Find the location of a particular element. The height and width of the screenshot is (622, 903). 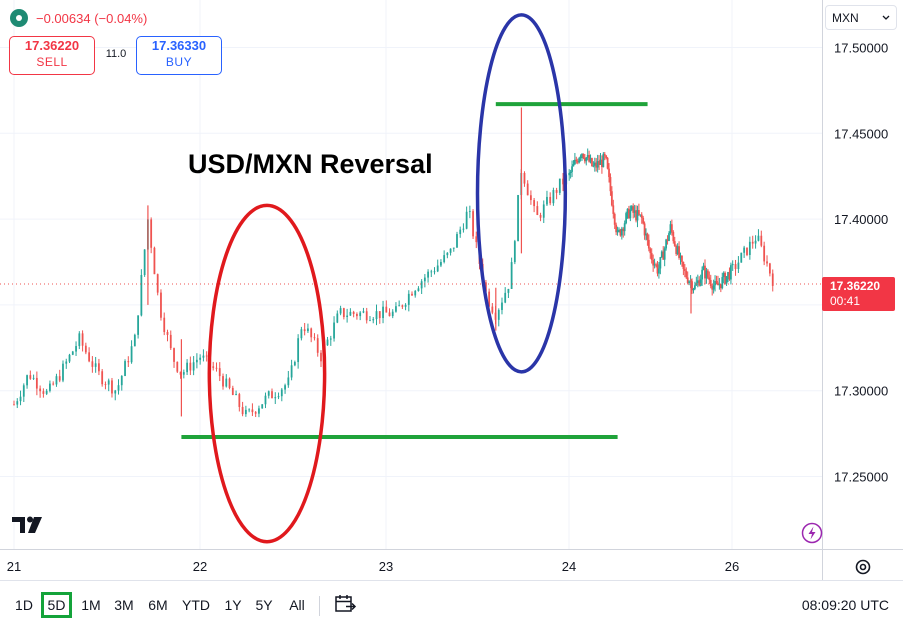

y-tick-label: 17.45000 is located at coordinates (861, 133).